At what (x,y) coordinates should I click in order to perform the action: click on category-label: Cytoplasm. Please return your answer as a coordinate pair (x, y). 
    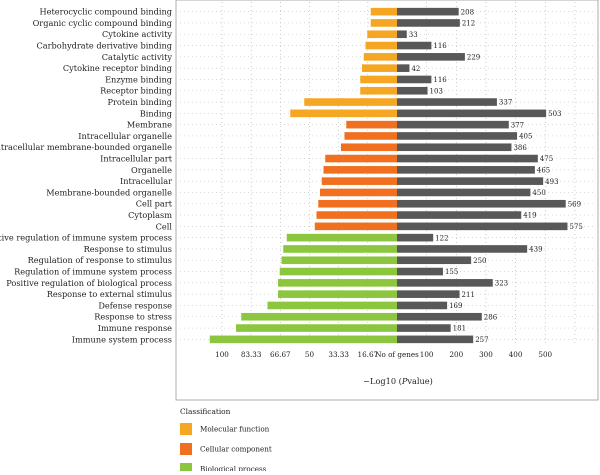
    Looking at the image, I should click on (150, 215).